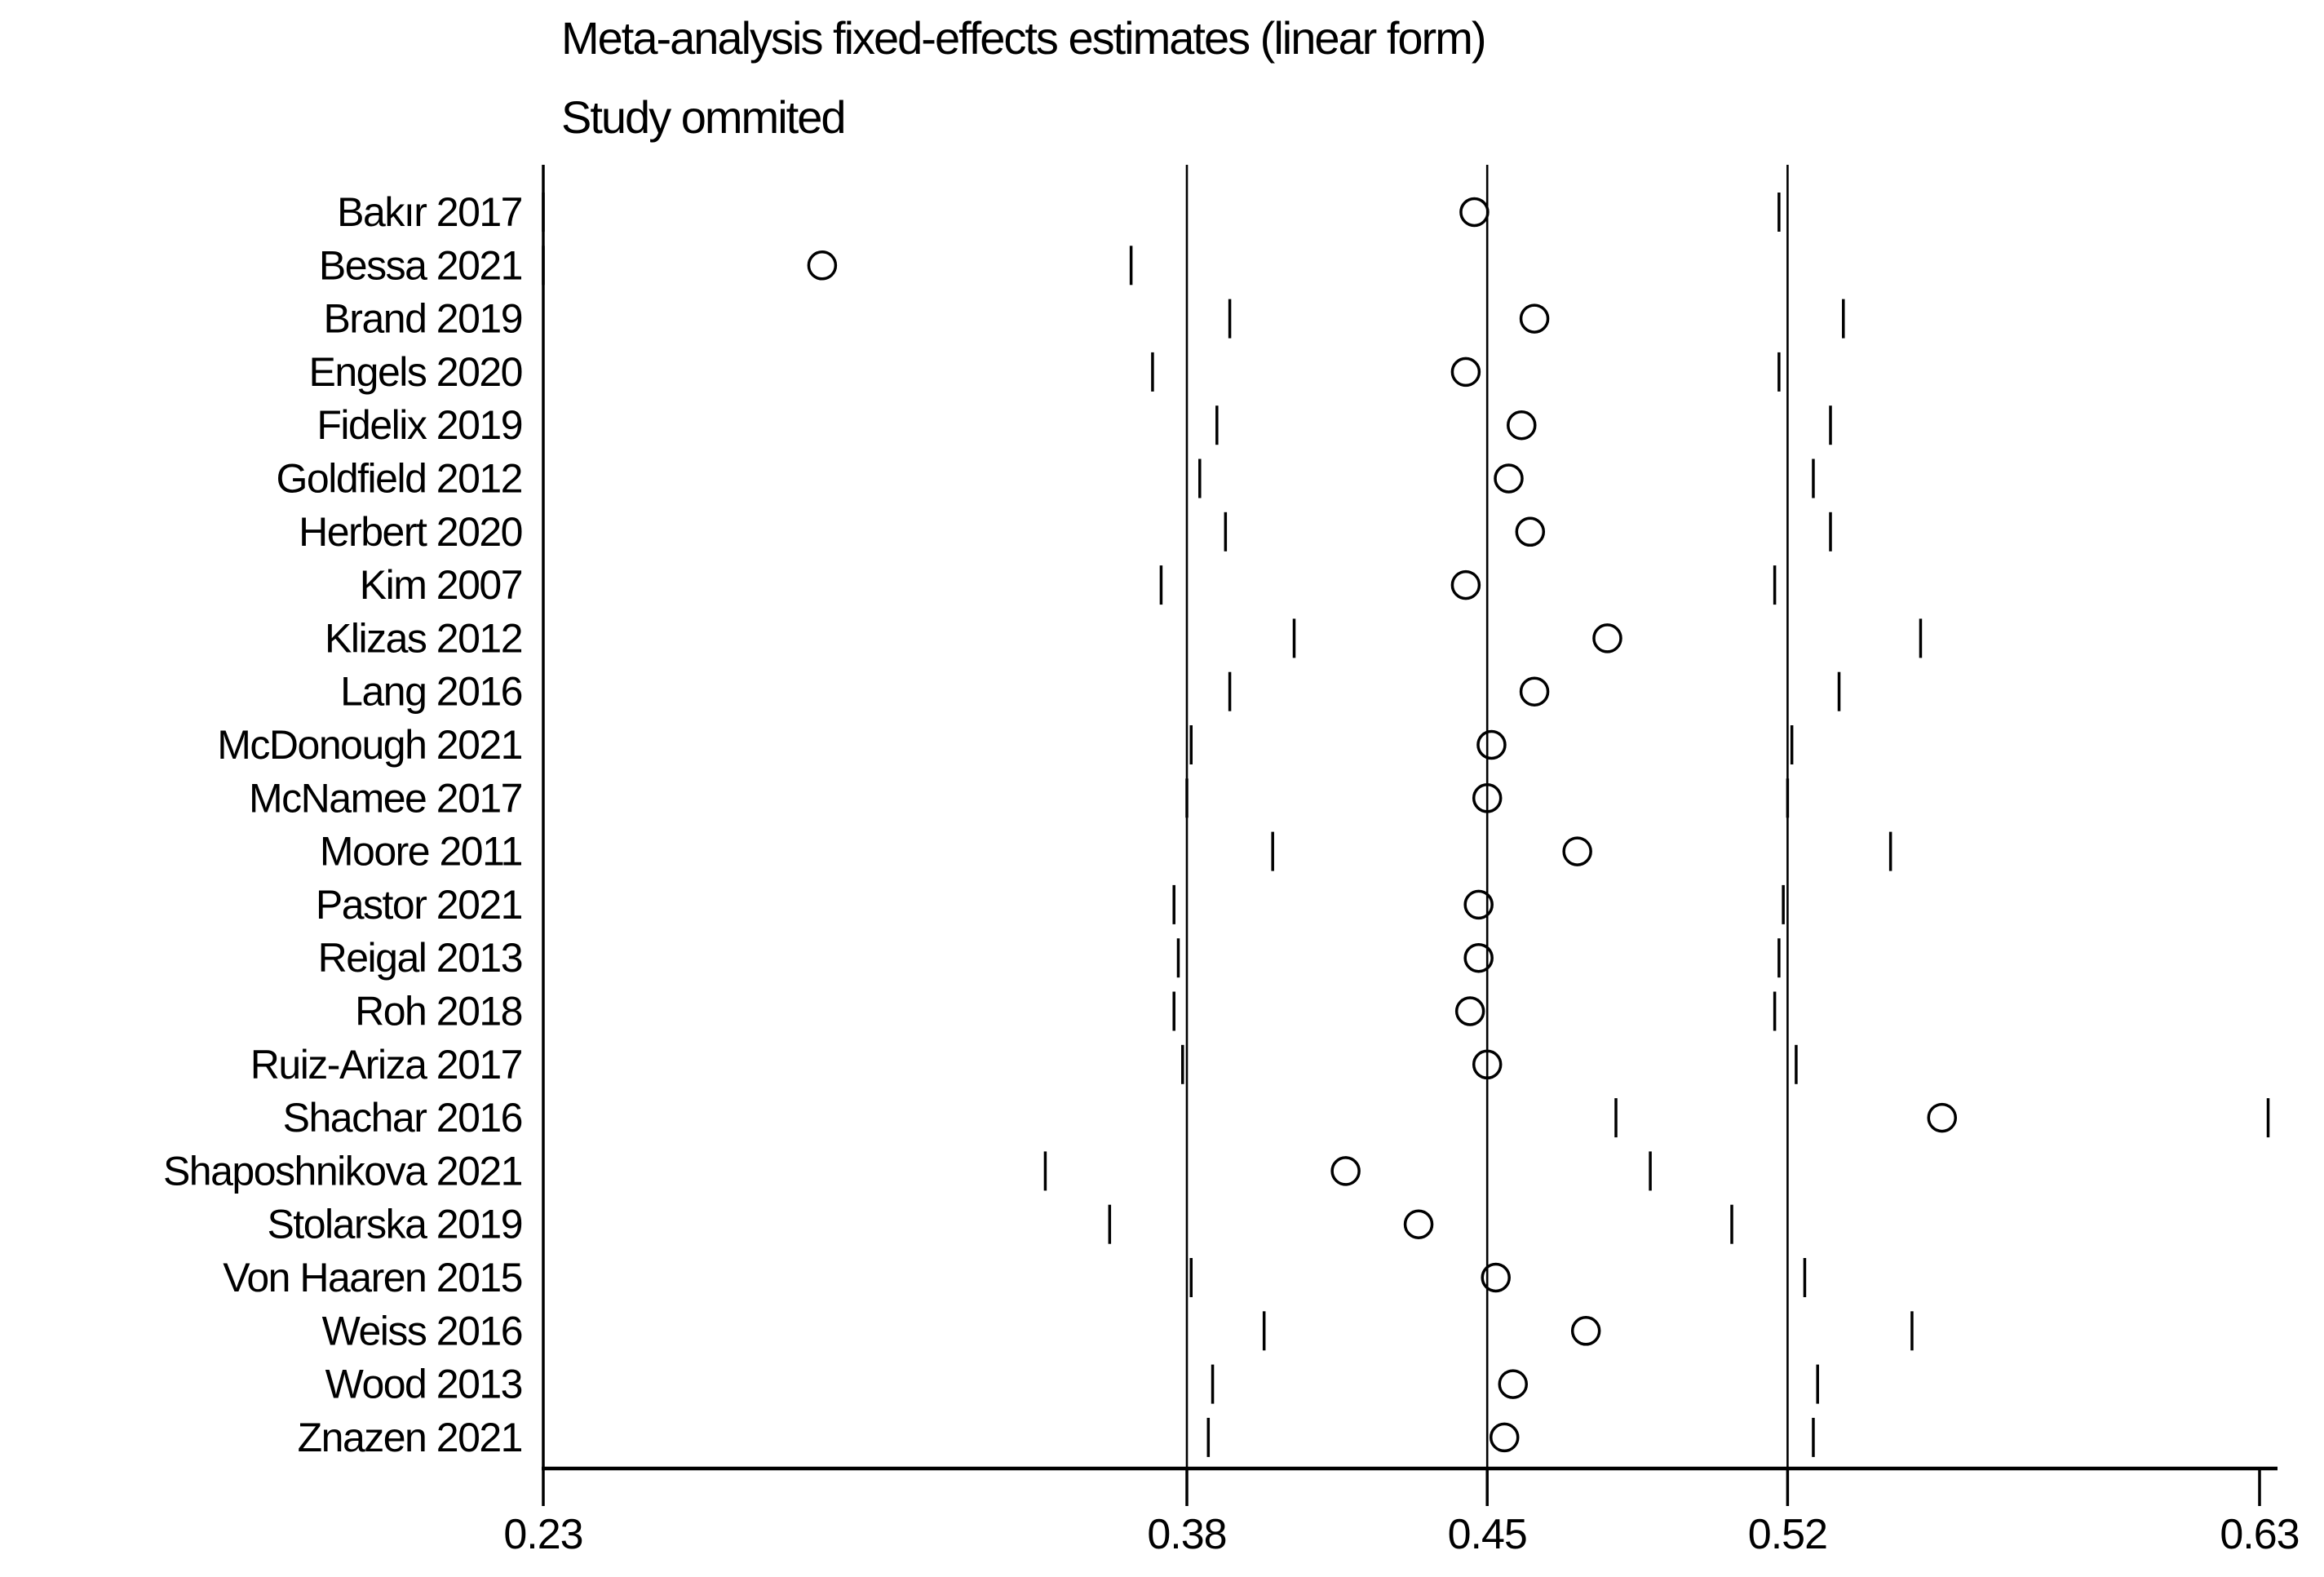 Image resolution: width=2324 pixels, height=1577 pixels. What do you see at coordinates (2259, 1534) in the screenshot?
I see `x-tick-label: 0.63` at bounding box center [2259, 1534].